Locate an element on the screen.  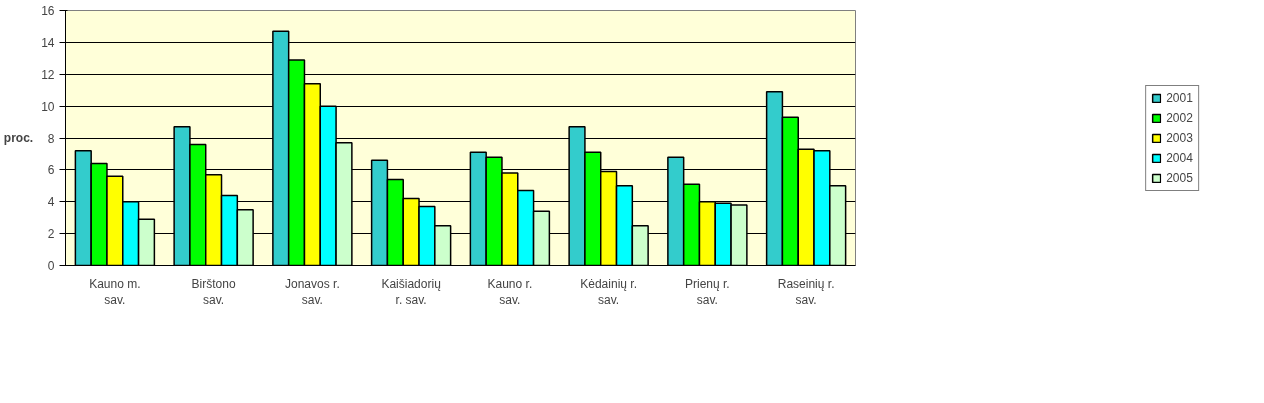
x-tick-label: Birštono sav. is located at coordinates (213, 292).